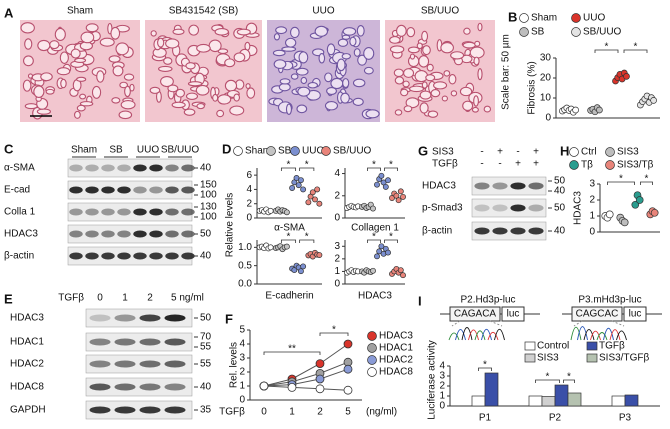 Image resolution: width=670 pixels, height=429 pixels. What do you see at coordinates (485, 418) in the screenshot?
I see `x-tick-label: P1` at bounding box center [485, 418].